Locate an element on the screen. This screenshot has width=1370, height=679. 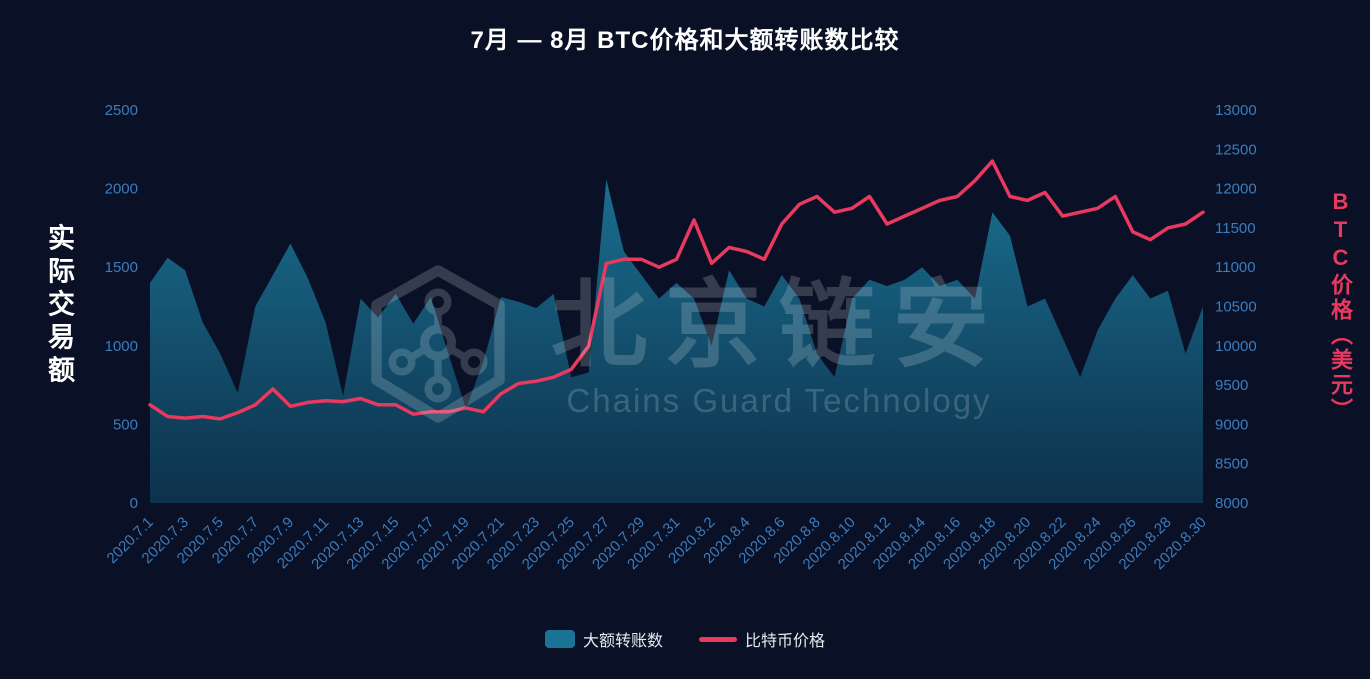
y-right-tick-label: 9500 is located at coordinates (1231, 385).